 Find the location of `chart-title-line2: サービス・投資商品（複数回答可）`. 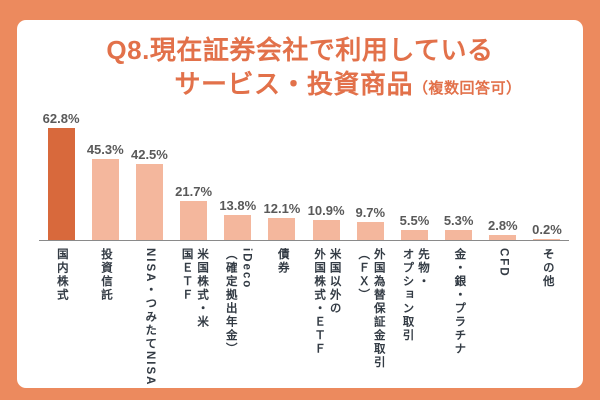

chart-title-line2: サービス・投資商品（複数回答可） is located at coordinates (348, 84).